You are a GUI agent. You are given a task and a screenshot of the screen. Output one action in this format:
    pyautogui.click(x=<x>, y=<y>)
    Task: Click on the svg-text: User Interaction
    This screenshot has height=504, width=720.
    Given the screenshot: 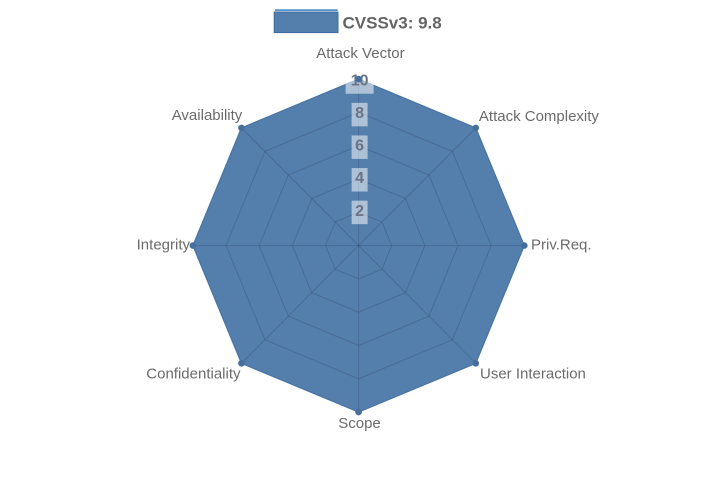 What is the action you would take?
    pyautogui.click(x=533, y=373)
    